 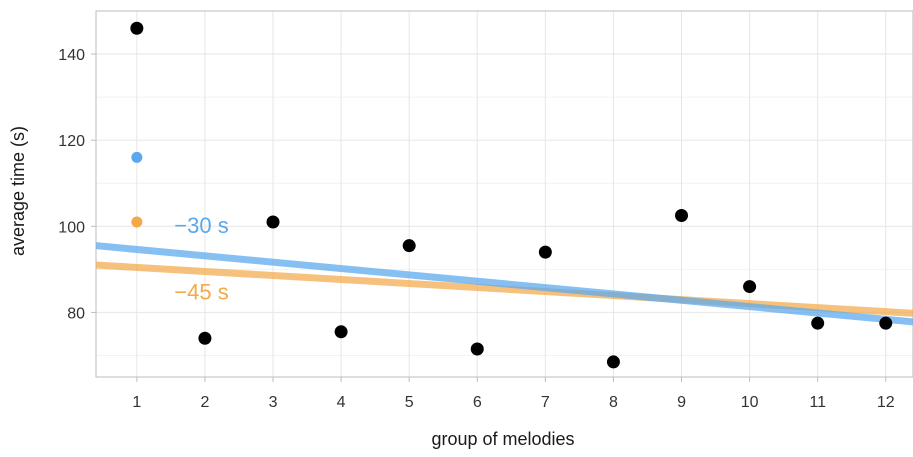 What do you see at coordinates (201, 291) in the screenshot?
I see `series-label: −45 s` at bounding box center [201, 291].